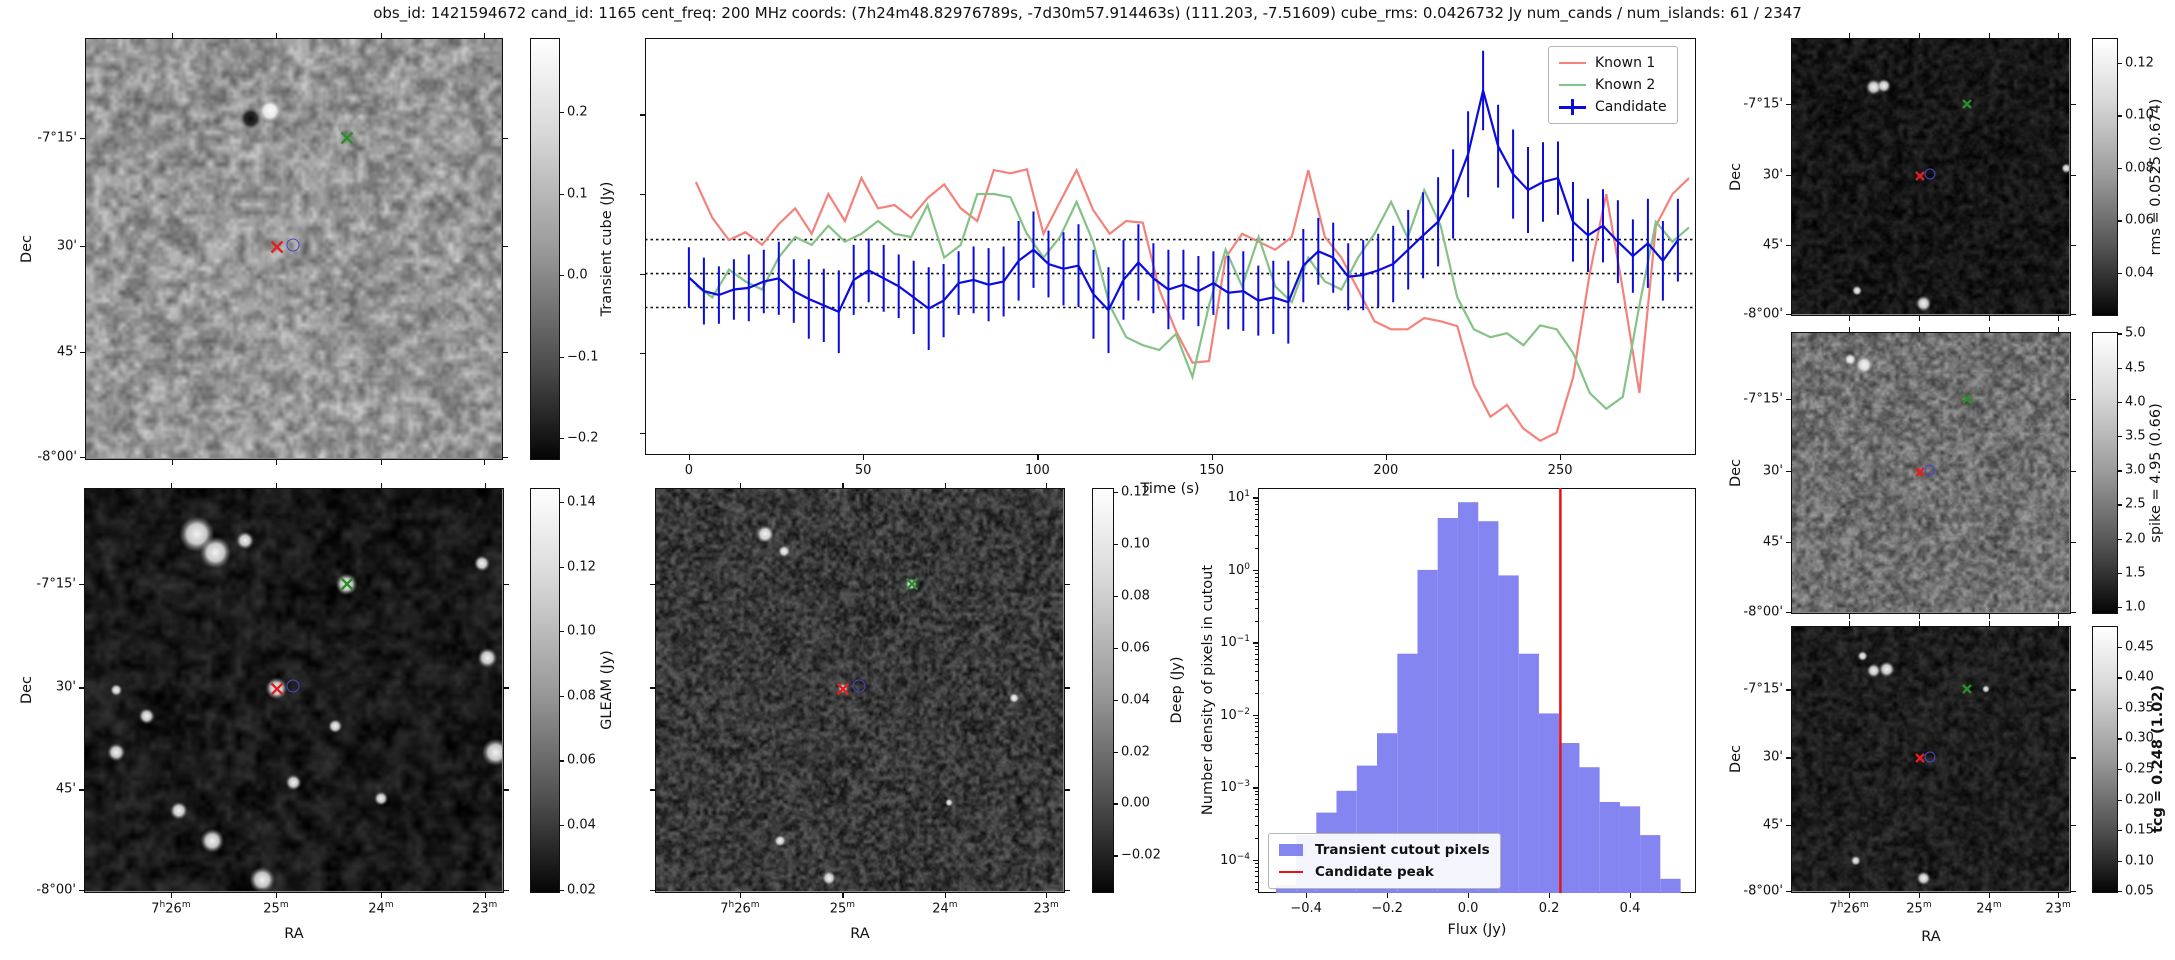 The height and width of the screenshot is (960, 2175). Describe the element at coordinates (859, 690) in the screenshot. I see `deep-noise-image` at that location.